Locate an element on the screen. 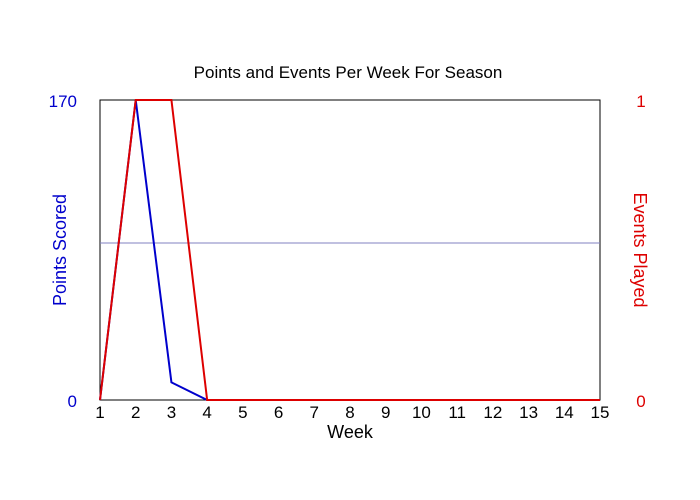 The width and height of the screenshot is (700, 500). x-tick-label: 12 is located at coordinates (492, 412).